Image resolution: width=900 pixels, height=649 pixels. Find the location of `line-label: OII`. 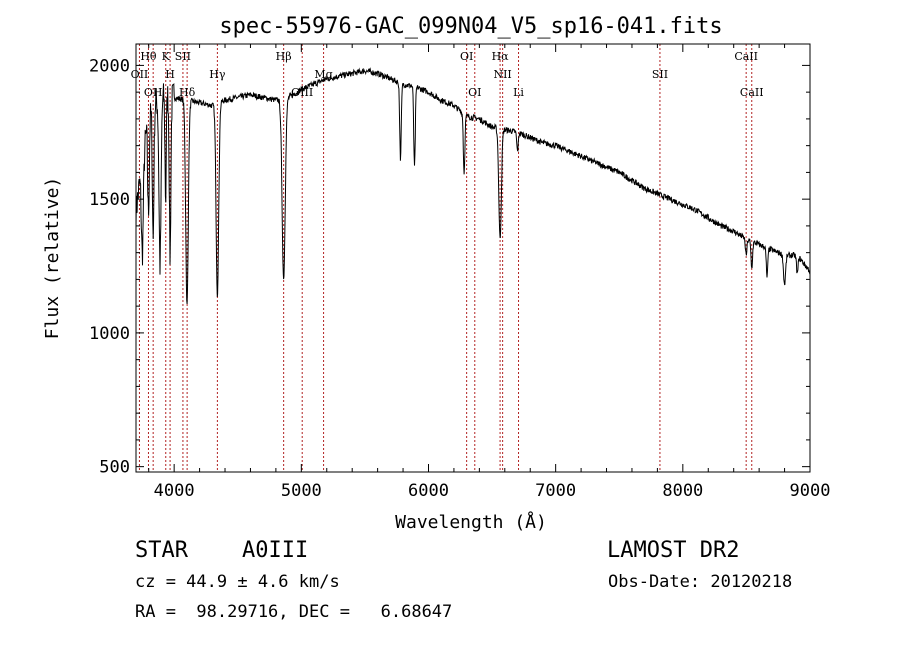

line-label: OII is located at coordinates (140, 74).